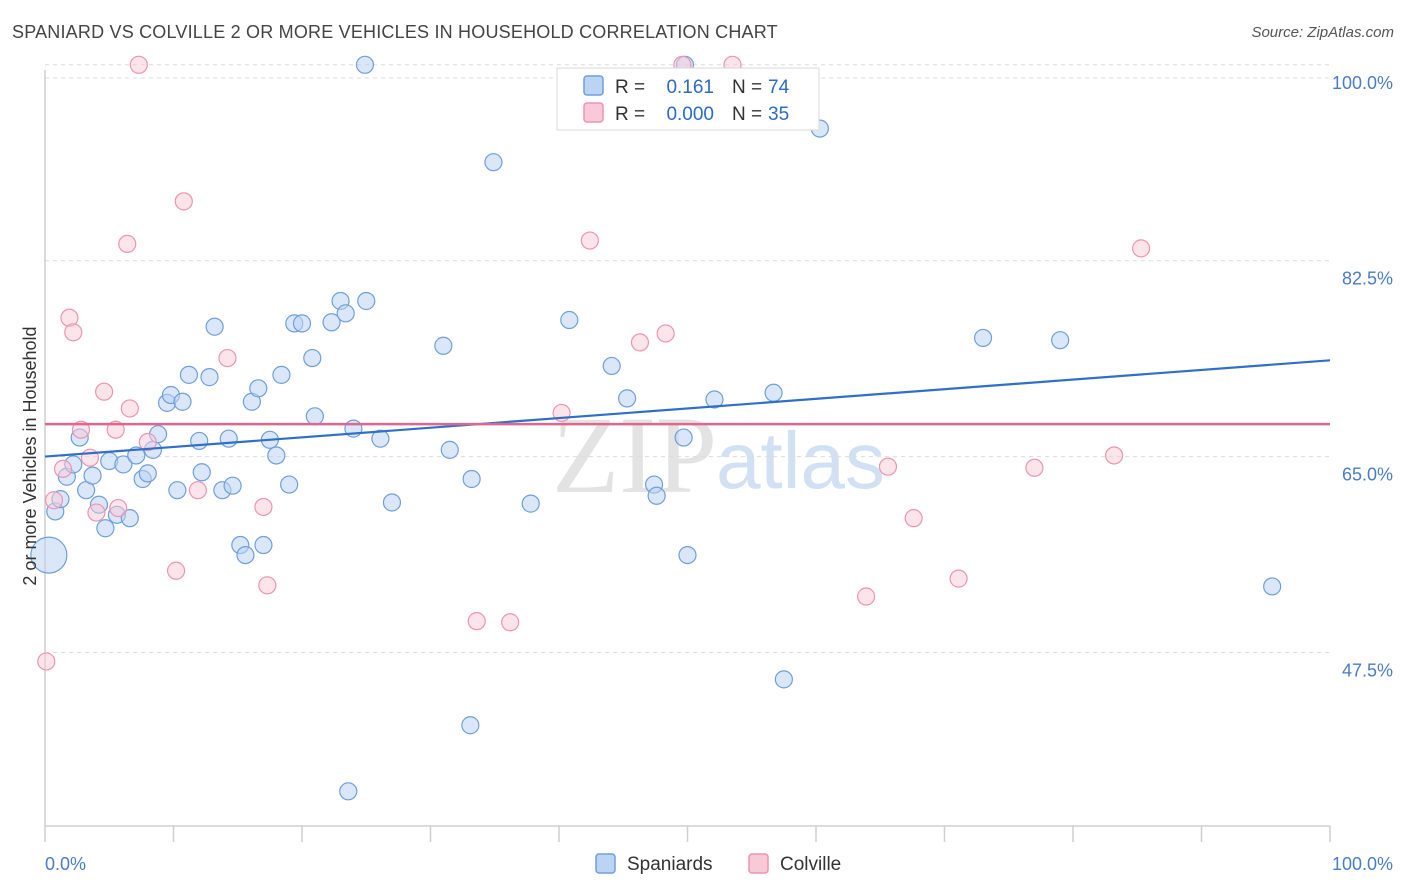 Image resolution: width=1406 pixels, height=892 pixels. I want to click on watermark: ZIP atlas, so click(718, 455).